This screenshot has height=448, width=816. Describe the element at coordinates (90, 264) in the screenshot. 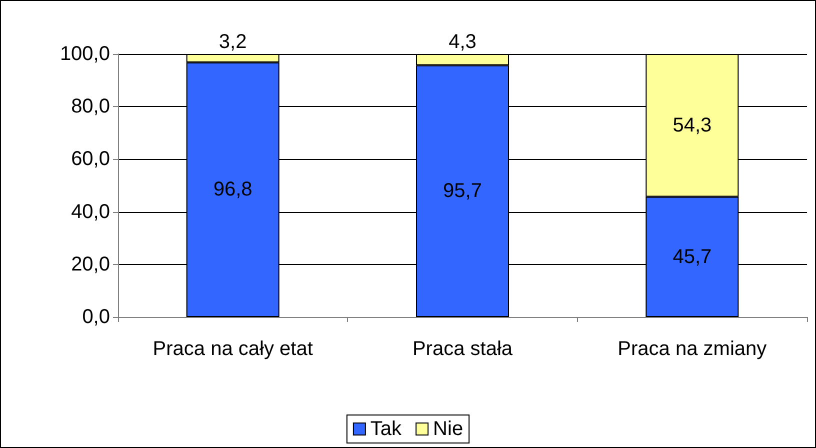

I see `y-tick-label: 20,0` at that location.